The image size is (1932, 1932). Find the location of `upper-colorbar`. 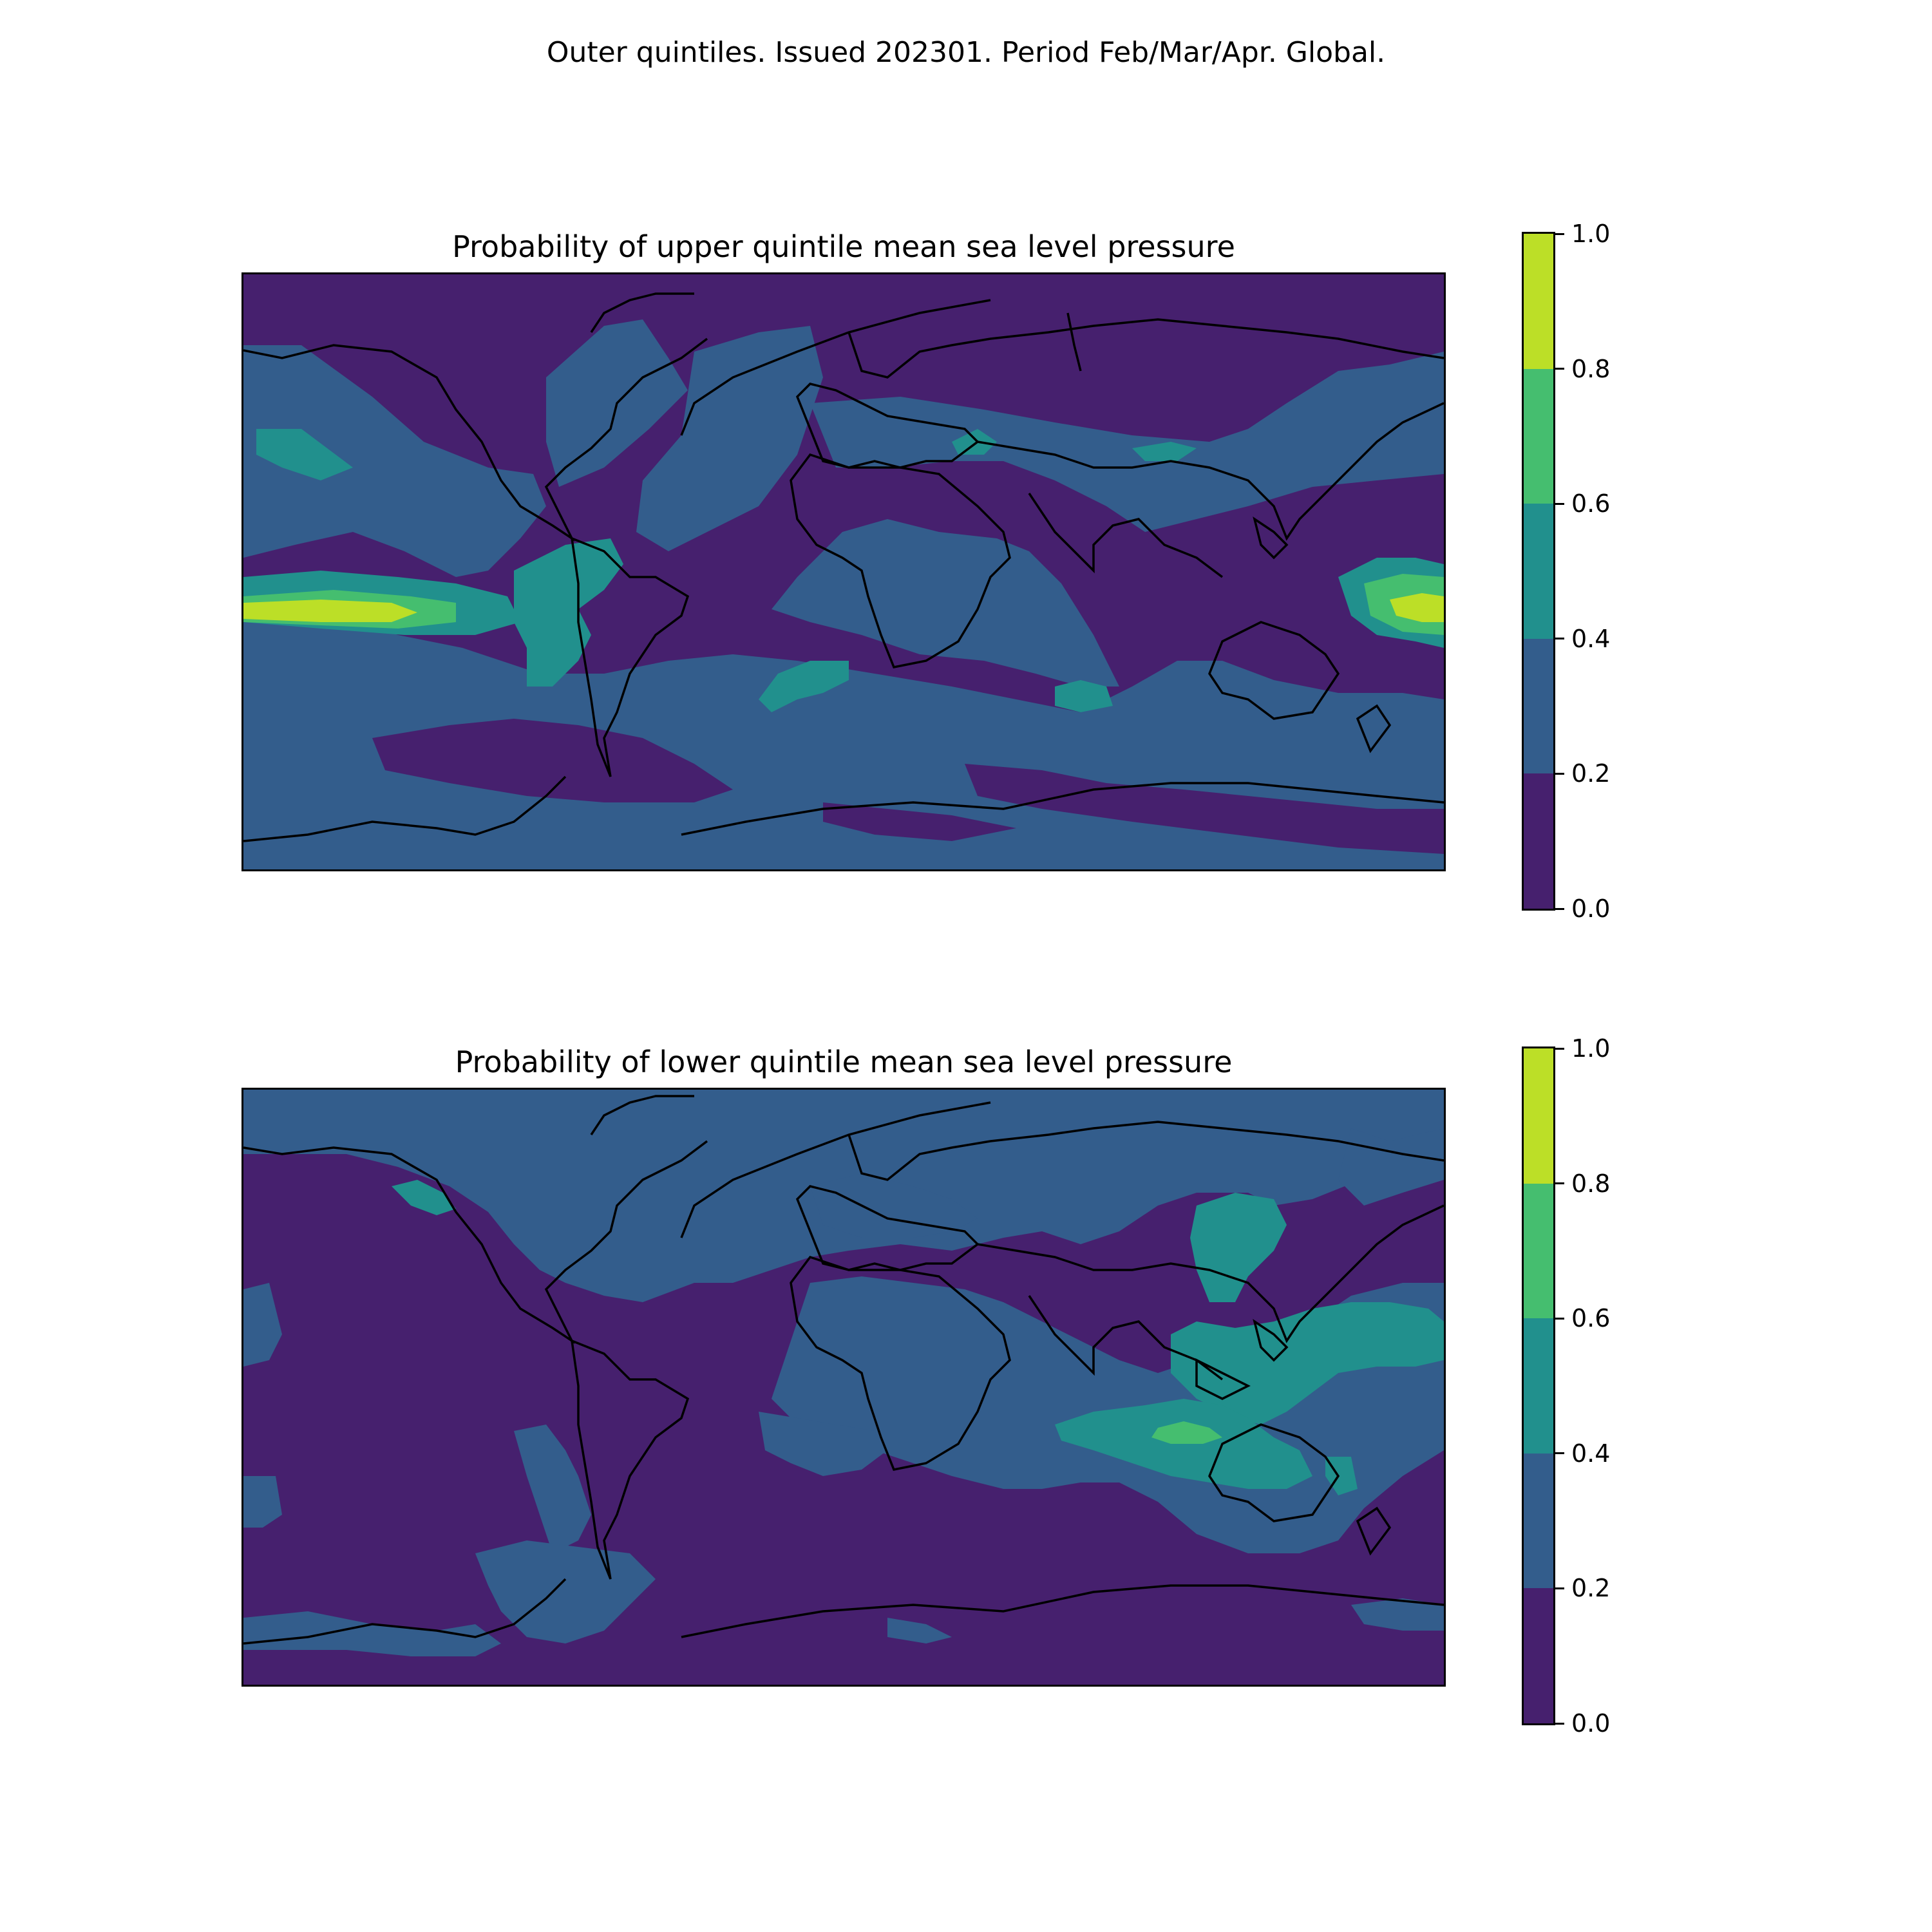

upper-colorbar is located at coordinates (1539, 571).